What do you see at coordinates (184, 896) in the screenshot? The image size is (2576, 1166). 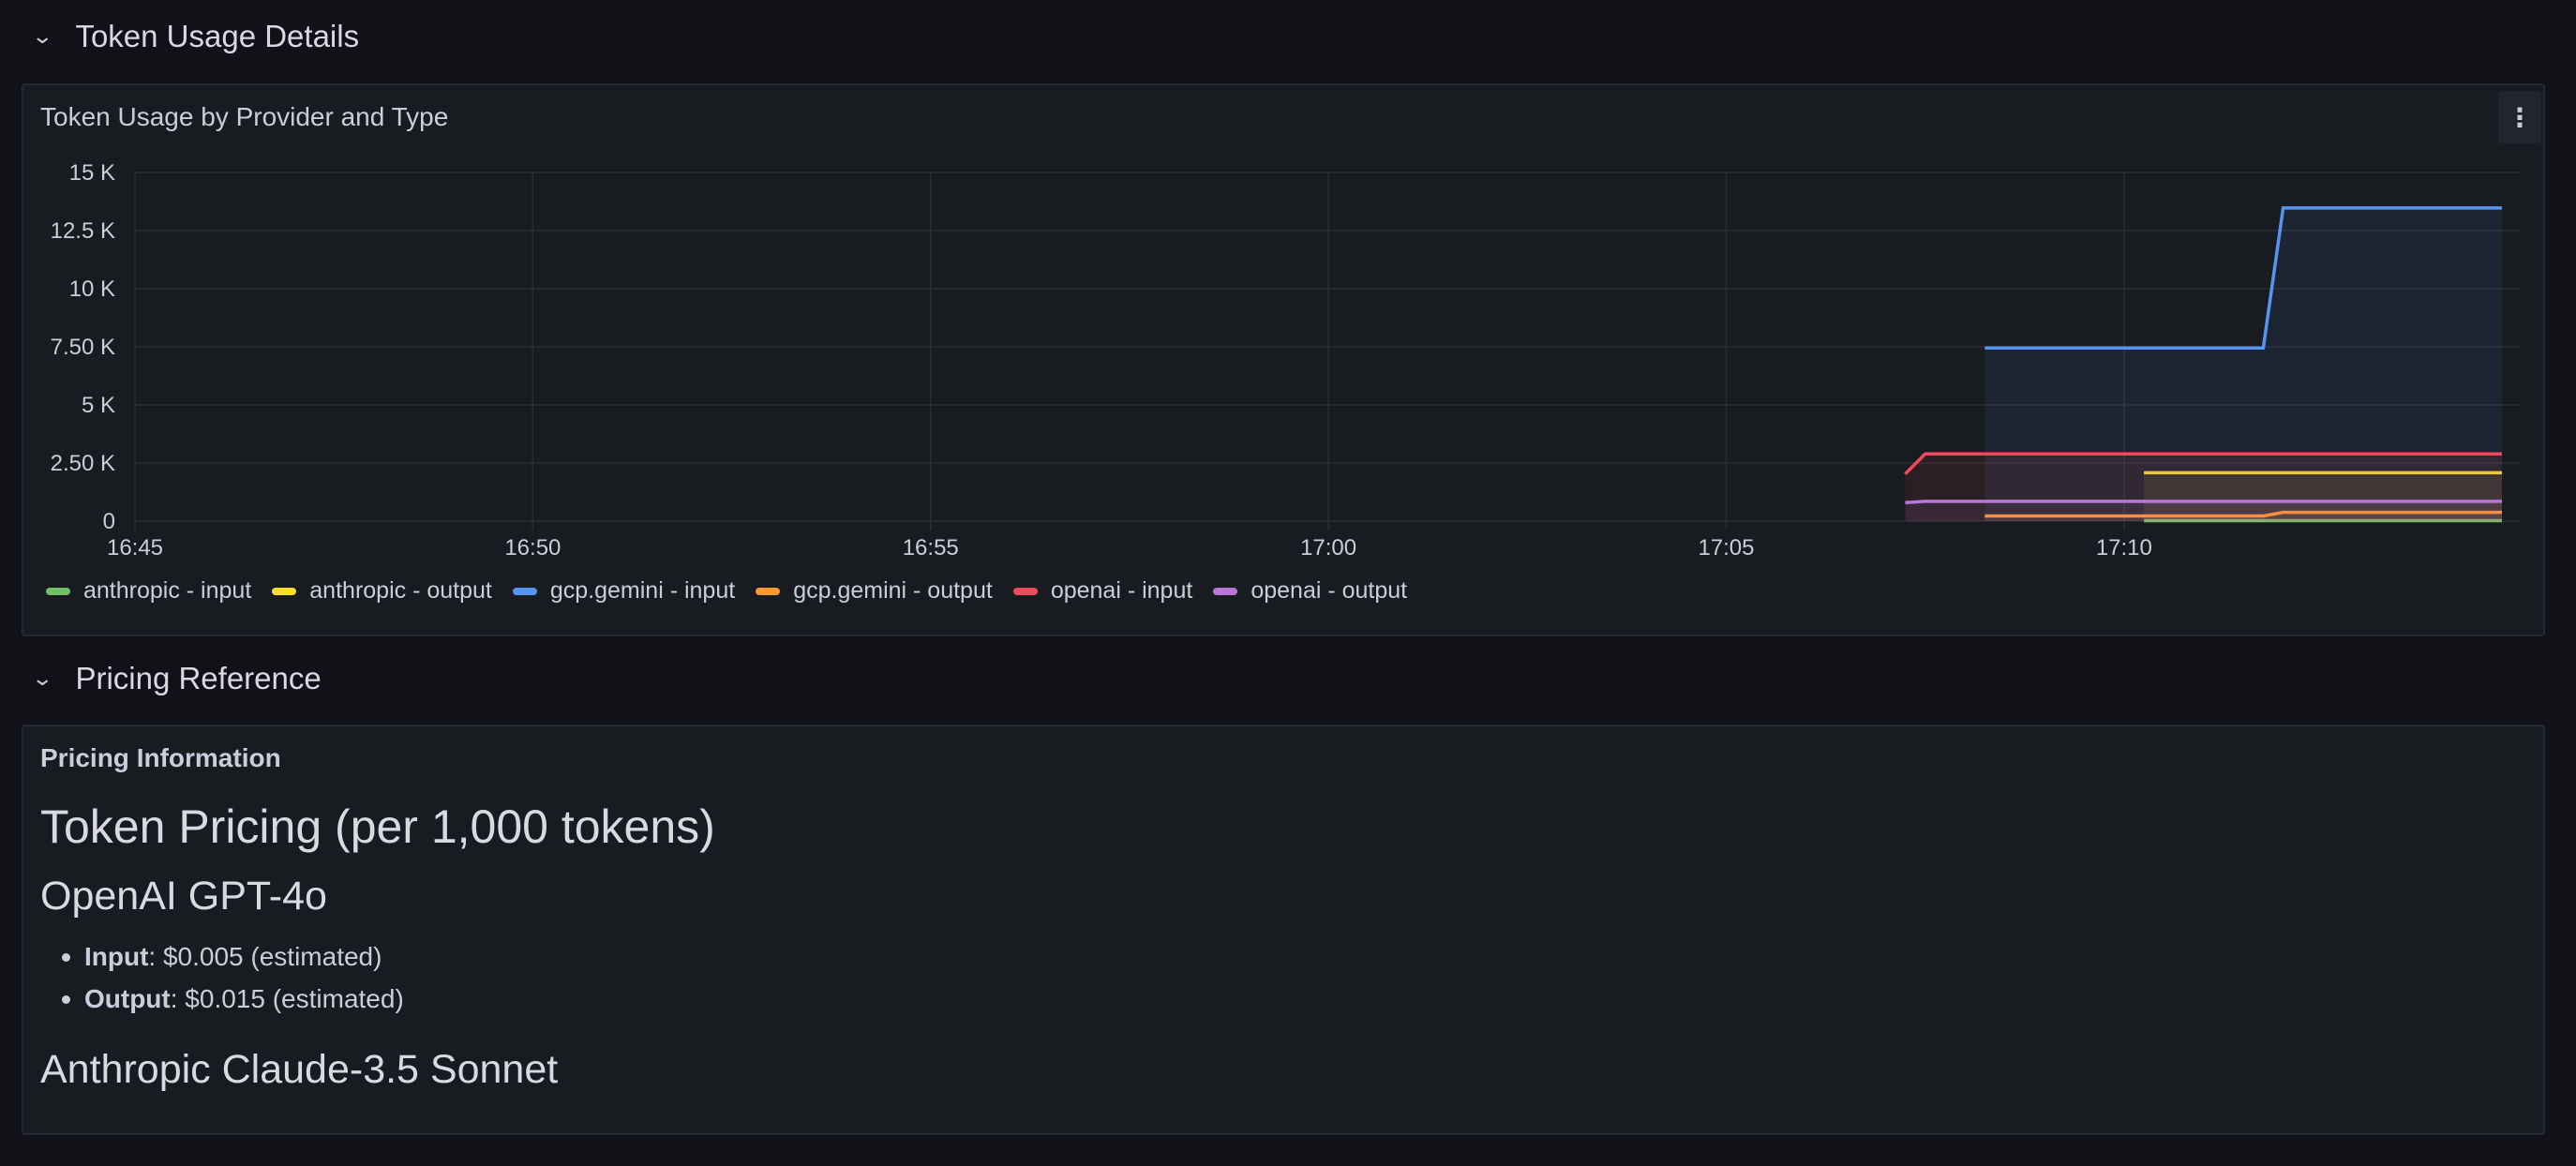 I see `section-title-openai: OpenAI GPT-4o` at bounding box center [184, 896].